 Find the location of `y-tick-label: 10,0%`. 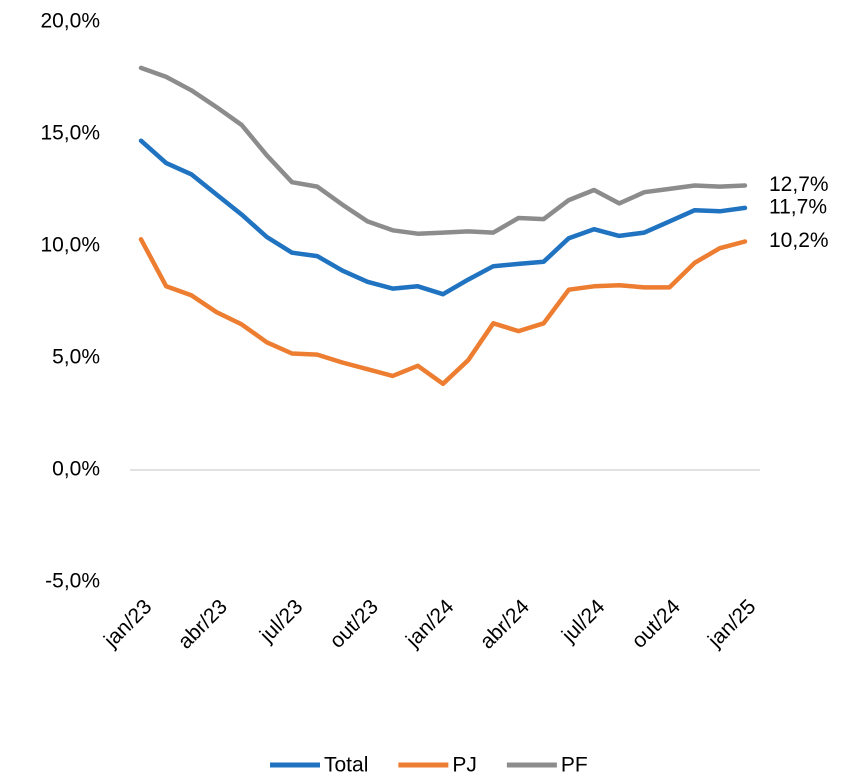

y-tick-label: 10,0% is located at coordinates (70, 245).